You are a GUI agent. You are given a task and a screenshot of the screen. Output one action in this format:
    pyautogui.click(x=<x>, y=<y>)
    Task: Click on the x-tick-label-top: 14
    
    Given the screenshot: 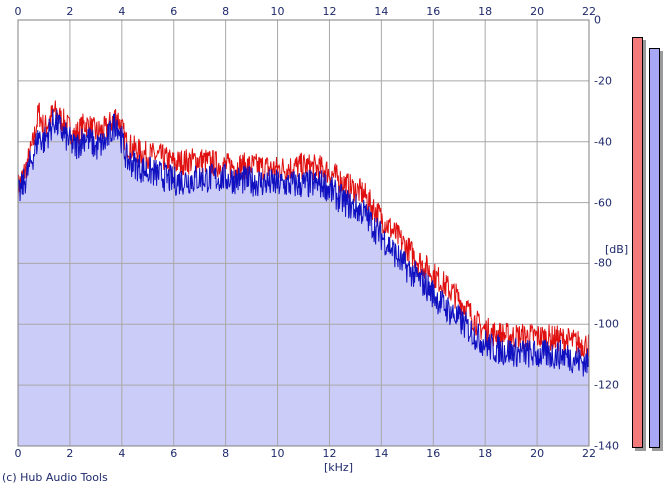 What is the action you would take?
    pyautogui.click(x=381, y=11)
    